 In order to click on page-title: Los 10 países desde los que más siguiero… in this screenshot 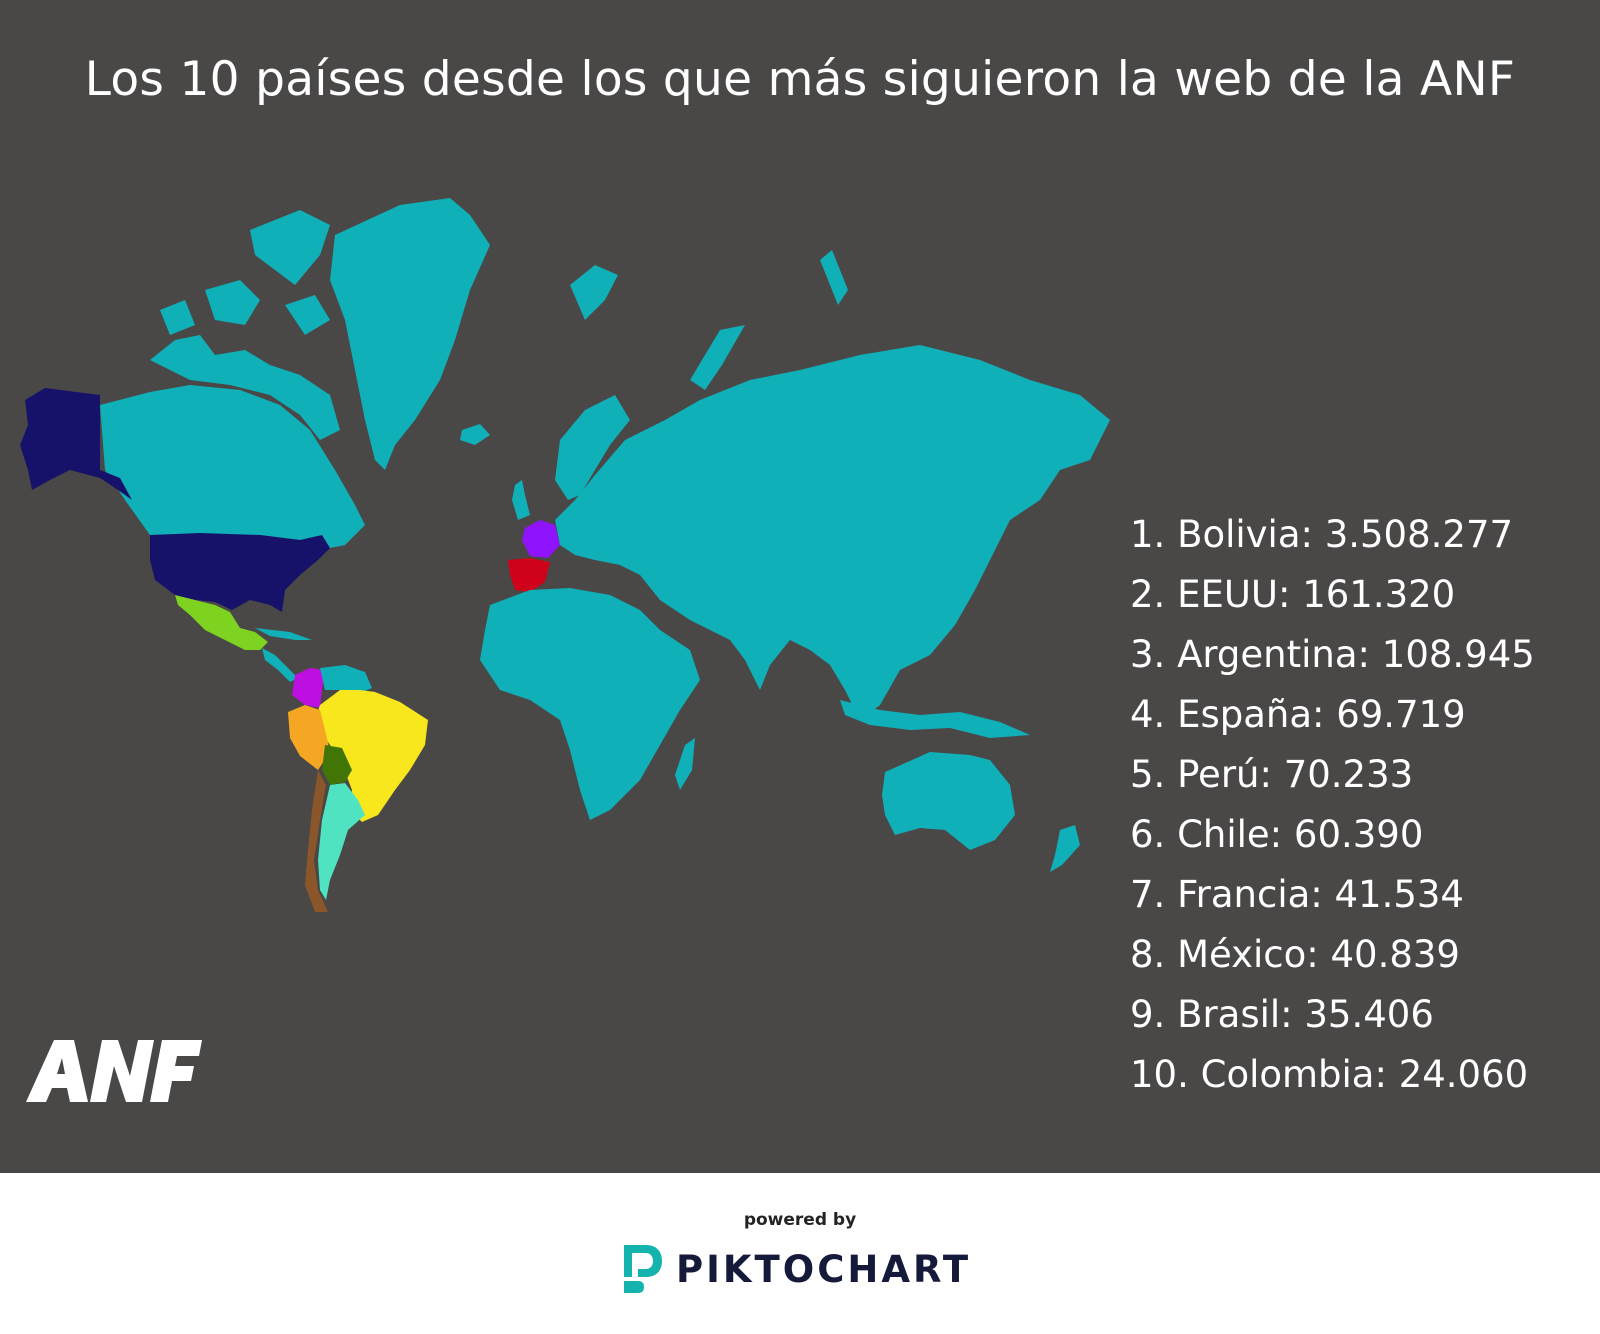, I will do `click(800, 79)`.